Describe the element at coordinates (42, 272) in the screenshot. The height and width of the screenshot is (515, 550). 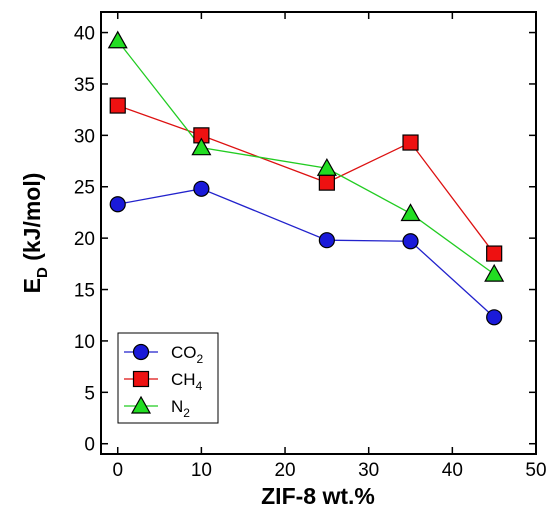
I see `y-axis-title-subscript: D` at that location.